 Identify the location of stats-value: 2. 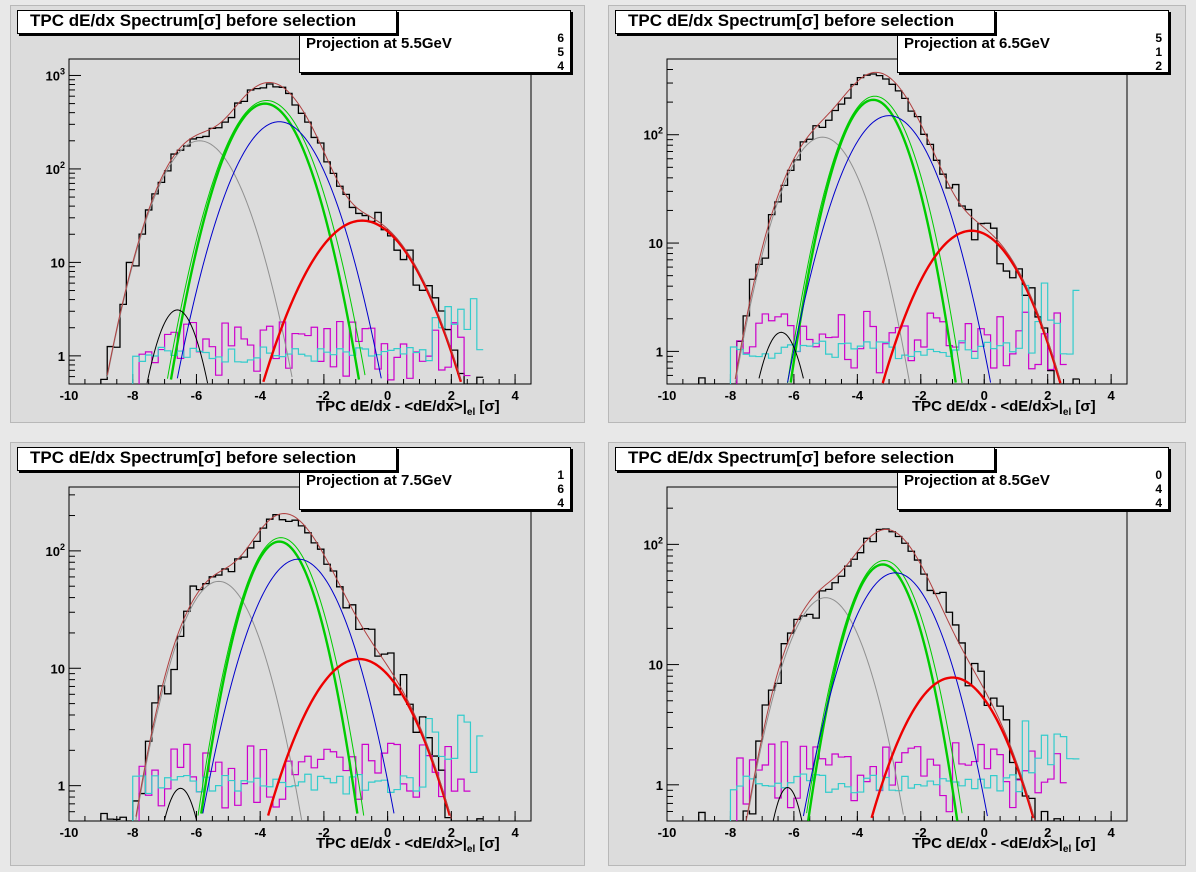
(1158, 66).